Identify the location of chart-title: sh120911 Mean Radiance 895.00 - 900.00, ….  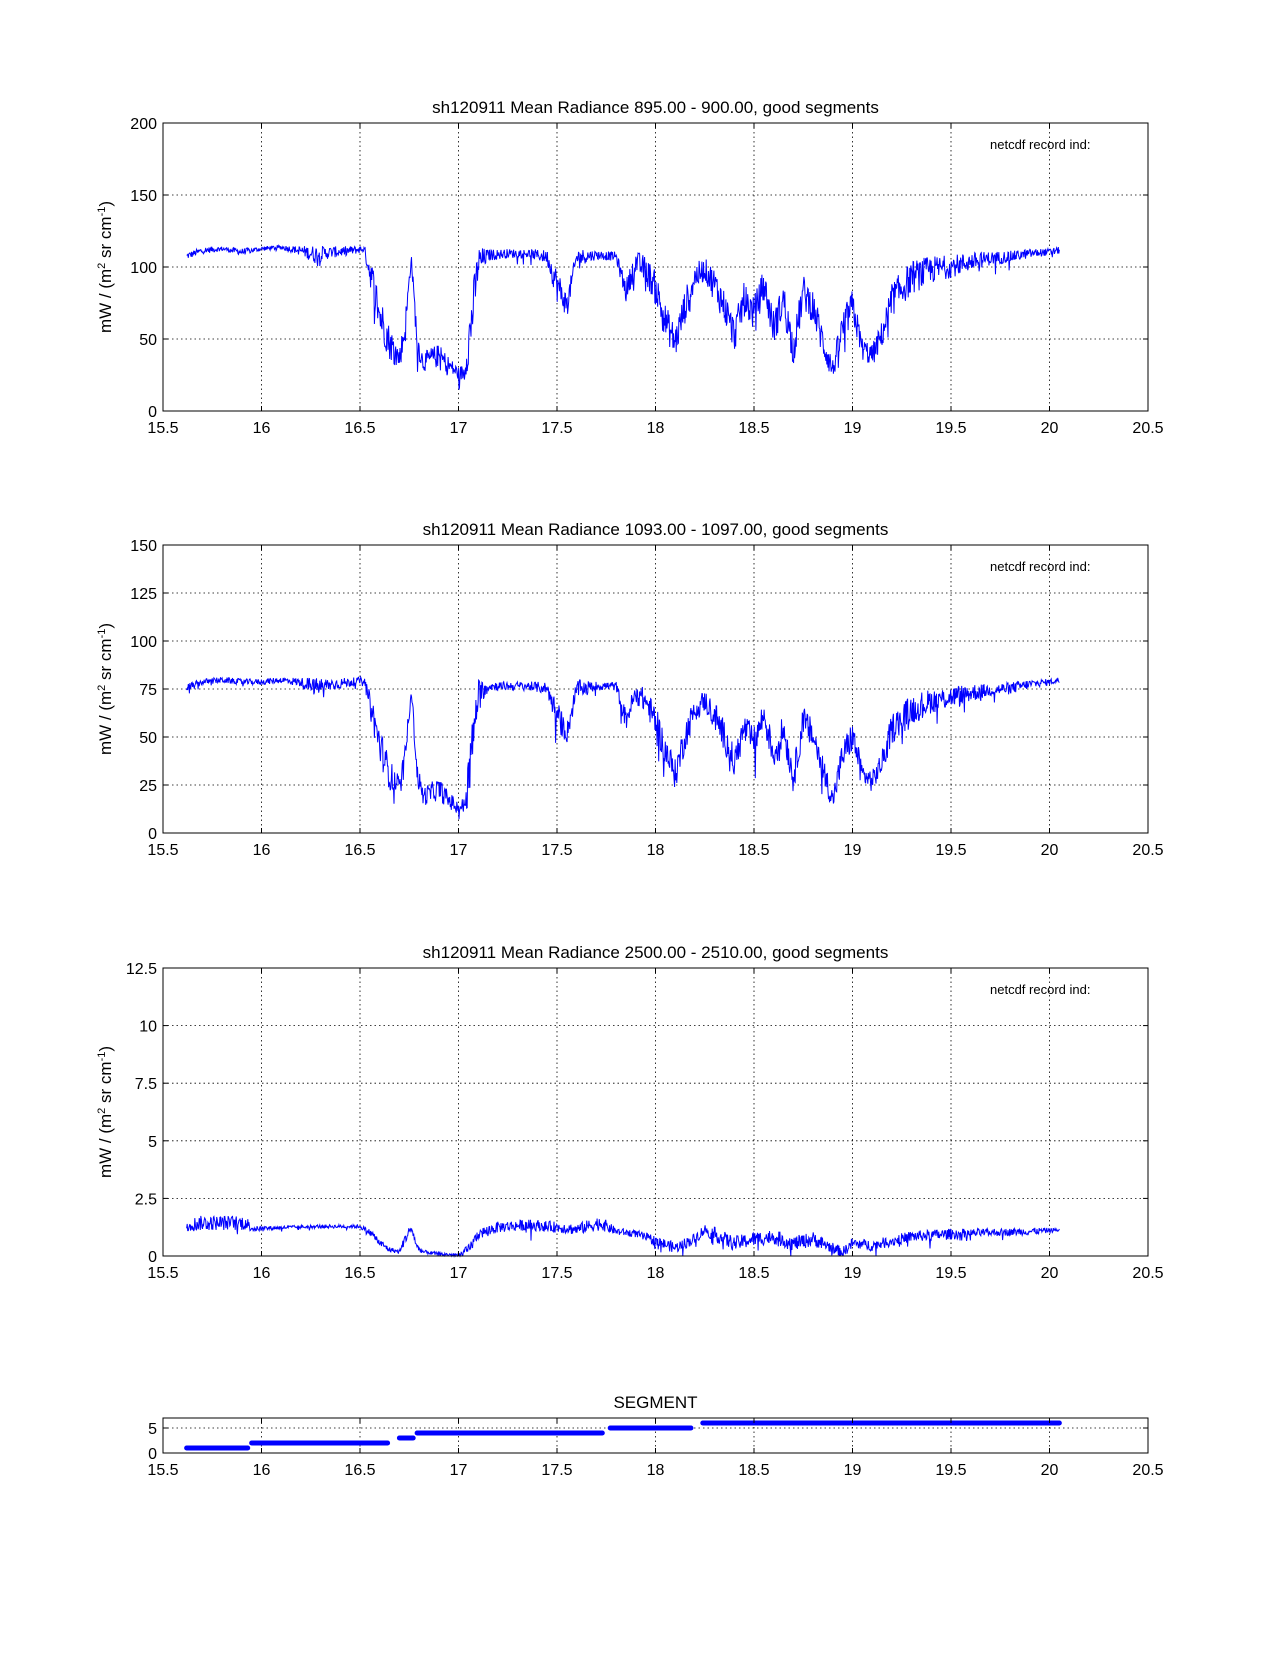
(655, 107).